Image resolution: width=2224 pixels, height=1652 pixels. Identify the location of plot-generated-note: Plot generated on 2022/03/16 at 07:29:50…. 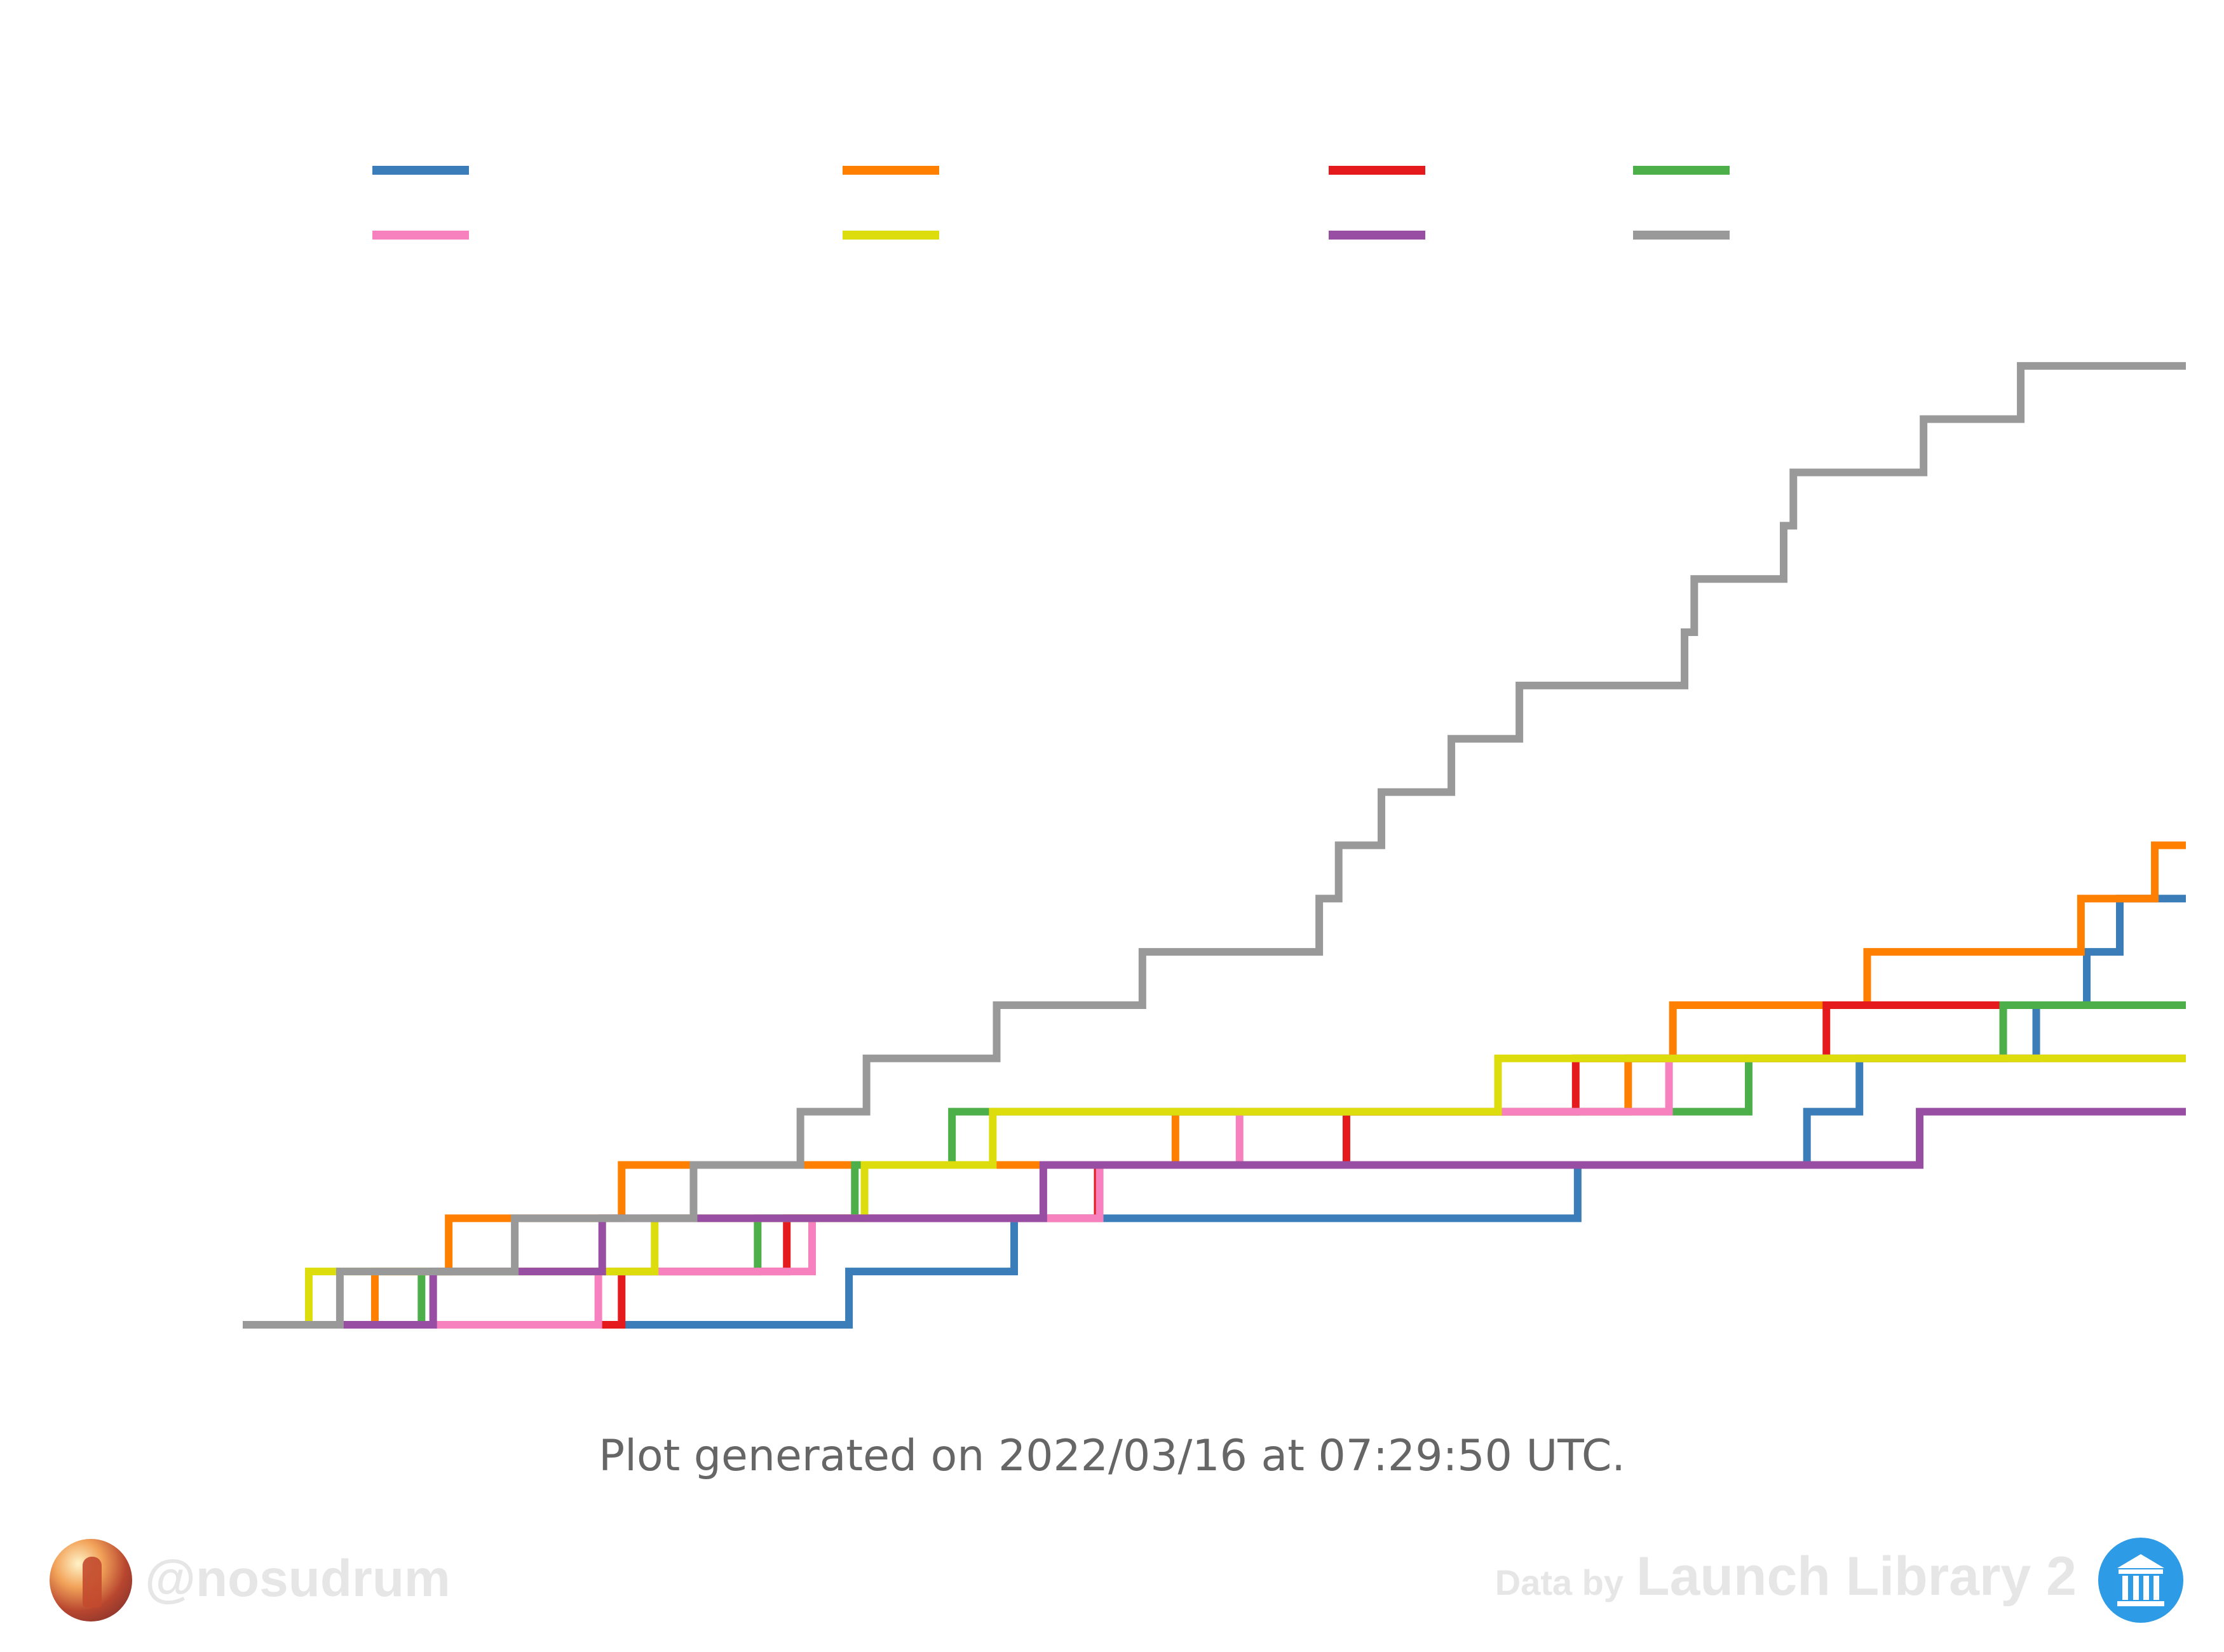
(1112, 1456).